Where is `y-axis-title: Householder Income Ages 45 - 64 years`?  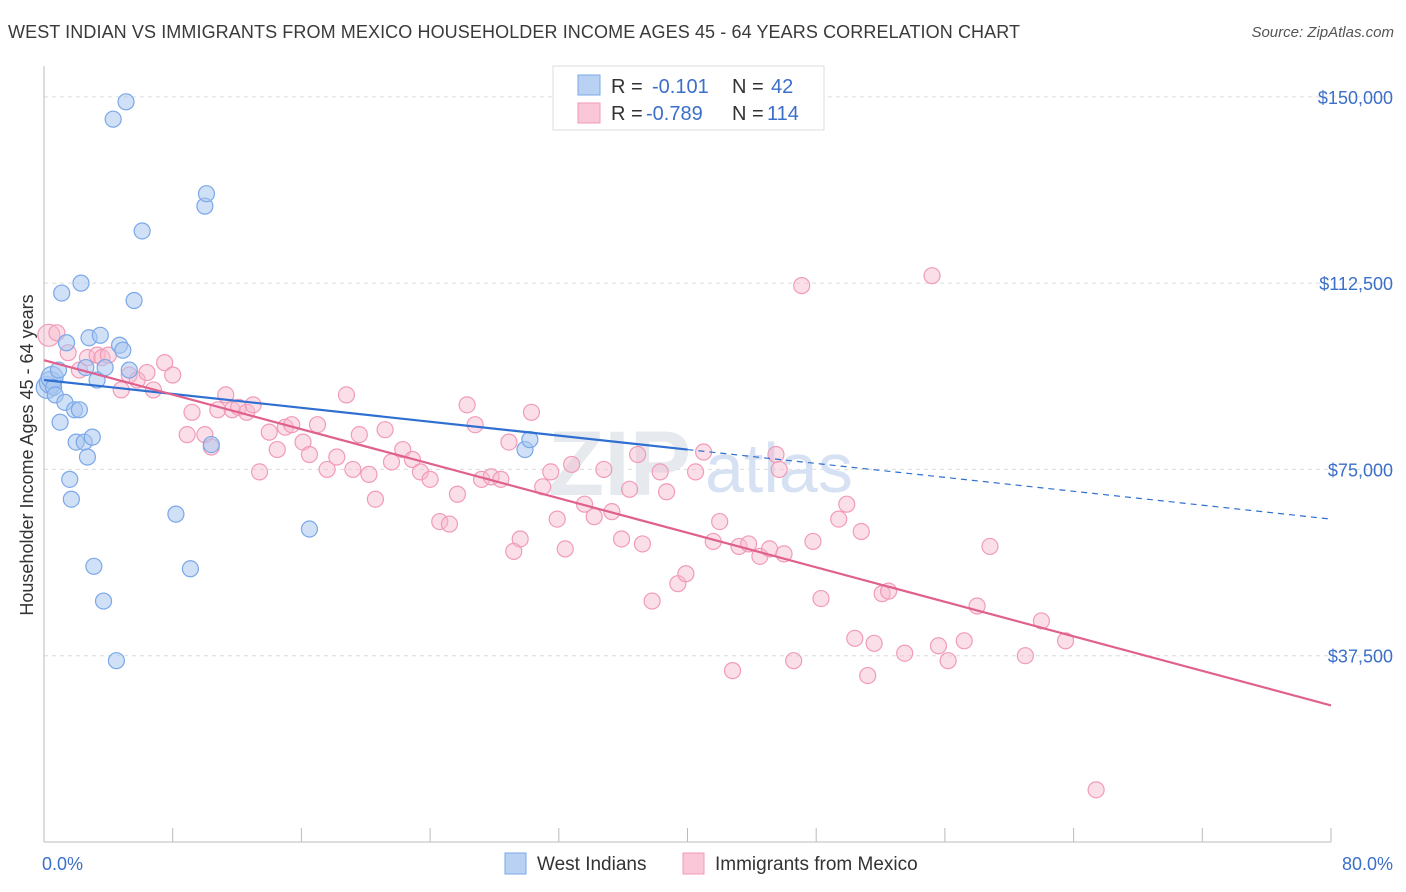 y-axis-title: Householder Income Ages 45 - 64 years is located at coordinates (27, 454).